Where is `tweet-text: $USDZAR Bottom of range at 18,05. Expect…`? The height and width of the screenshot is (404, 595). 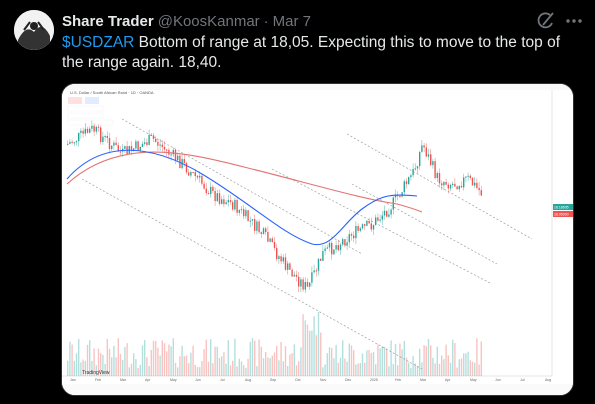
tweet-text: $USDZAR Bottom of range at 18,05. Expect… is located at coordinates (322, 53).